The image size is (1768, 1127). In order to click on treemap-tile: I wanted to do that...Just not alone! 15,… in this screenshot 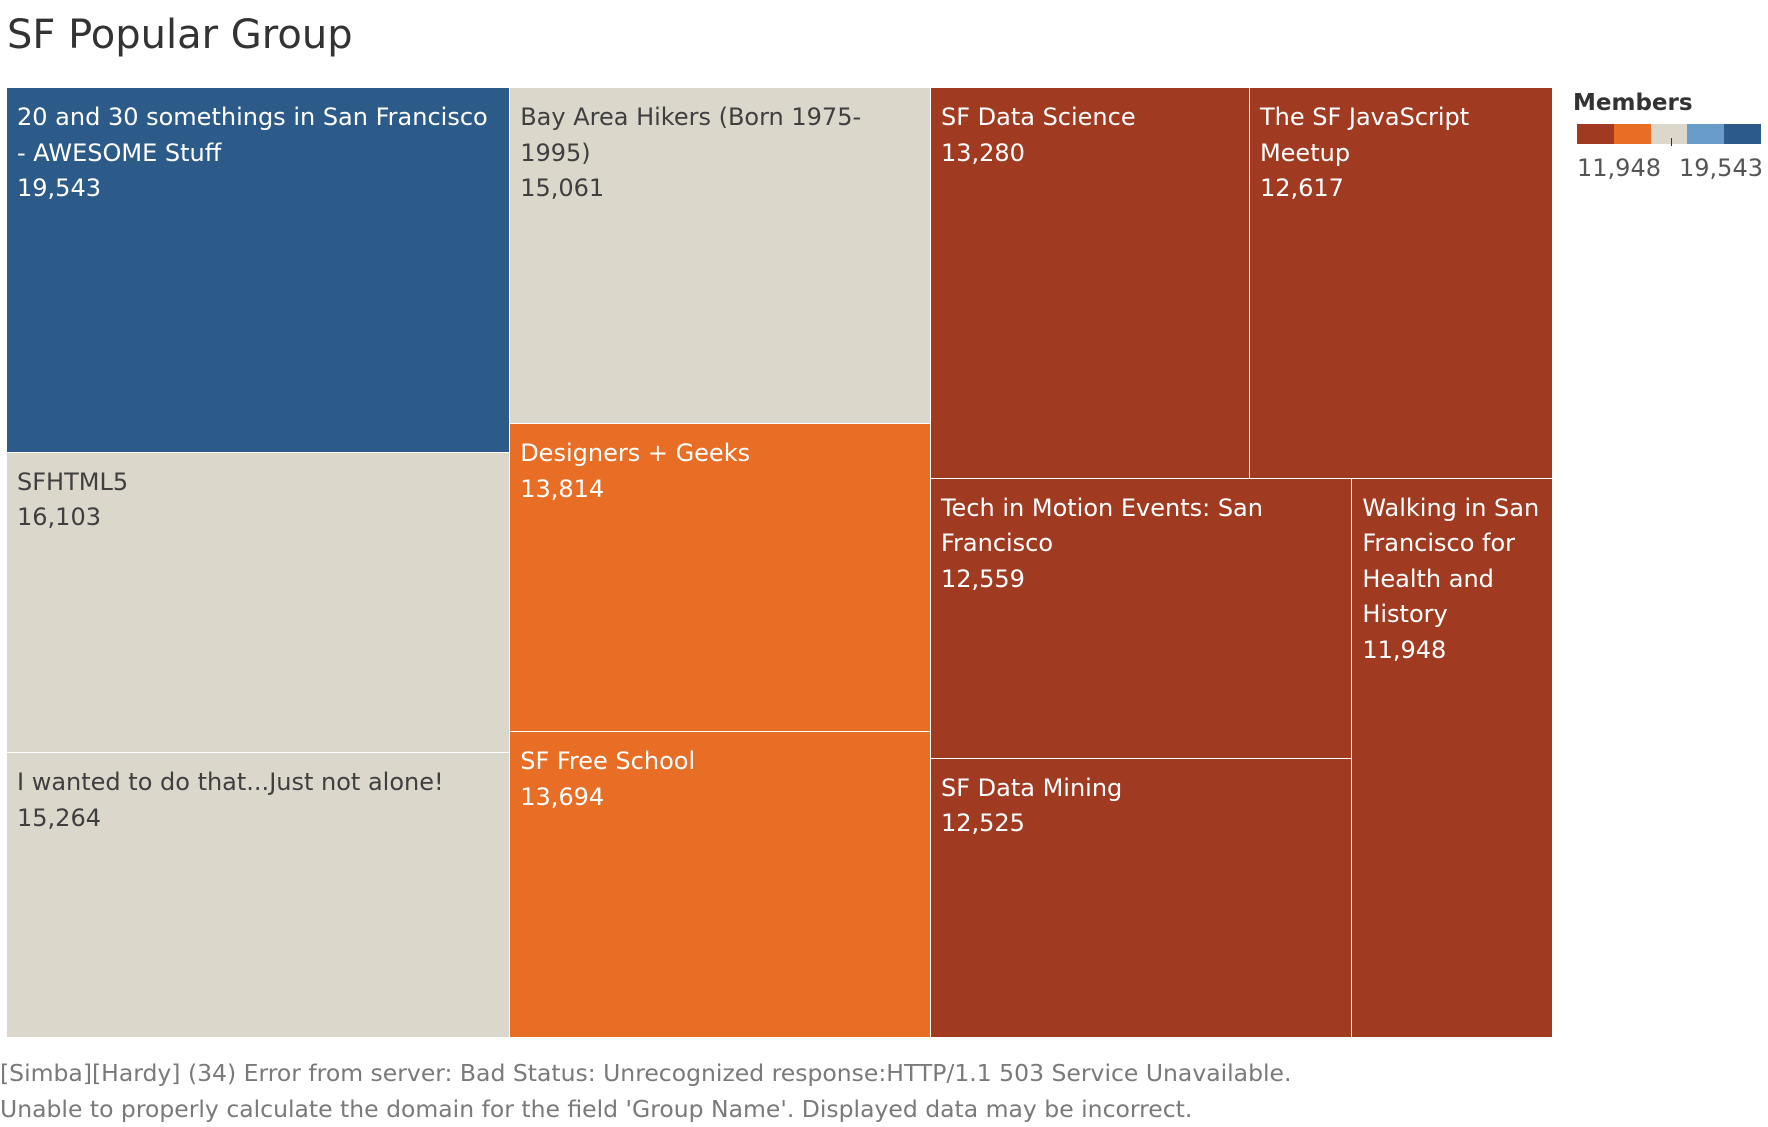, I will do `click(259, 895)`.